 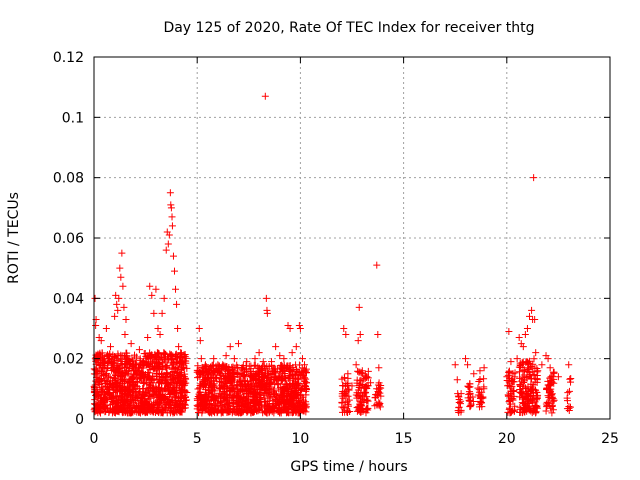 I want to click on y-tick-label: 0.12, so click(x=68, y=58).